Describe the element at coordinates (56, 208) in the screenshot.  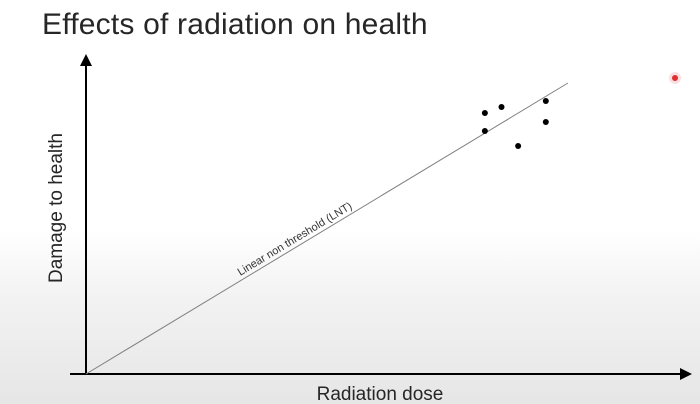
I see `y-axis-label: Damage to health` at that location.